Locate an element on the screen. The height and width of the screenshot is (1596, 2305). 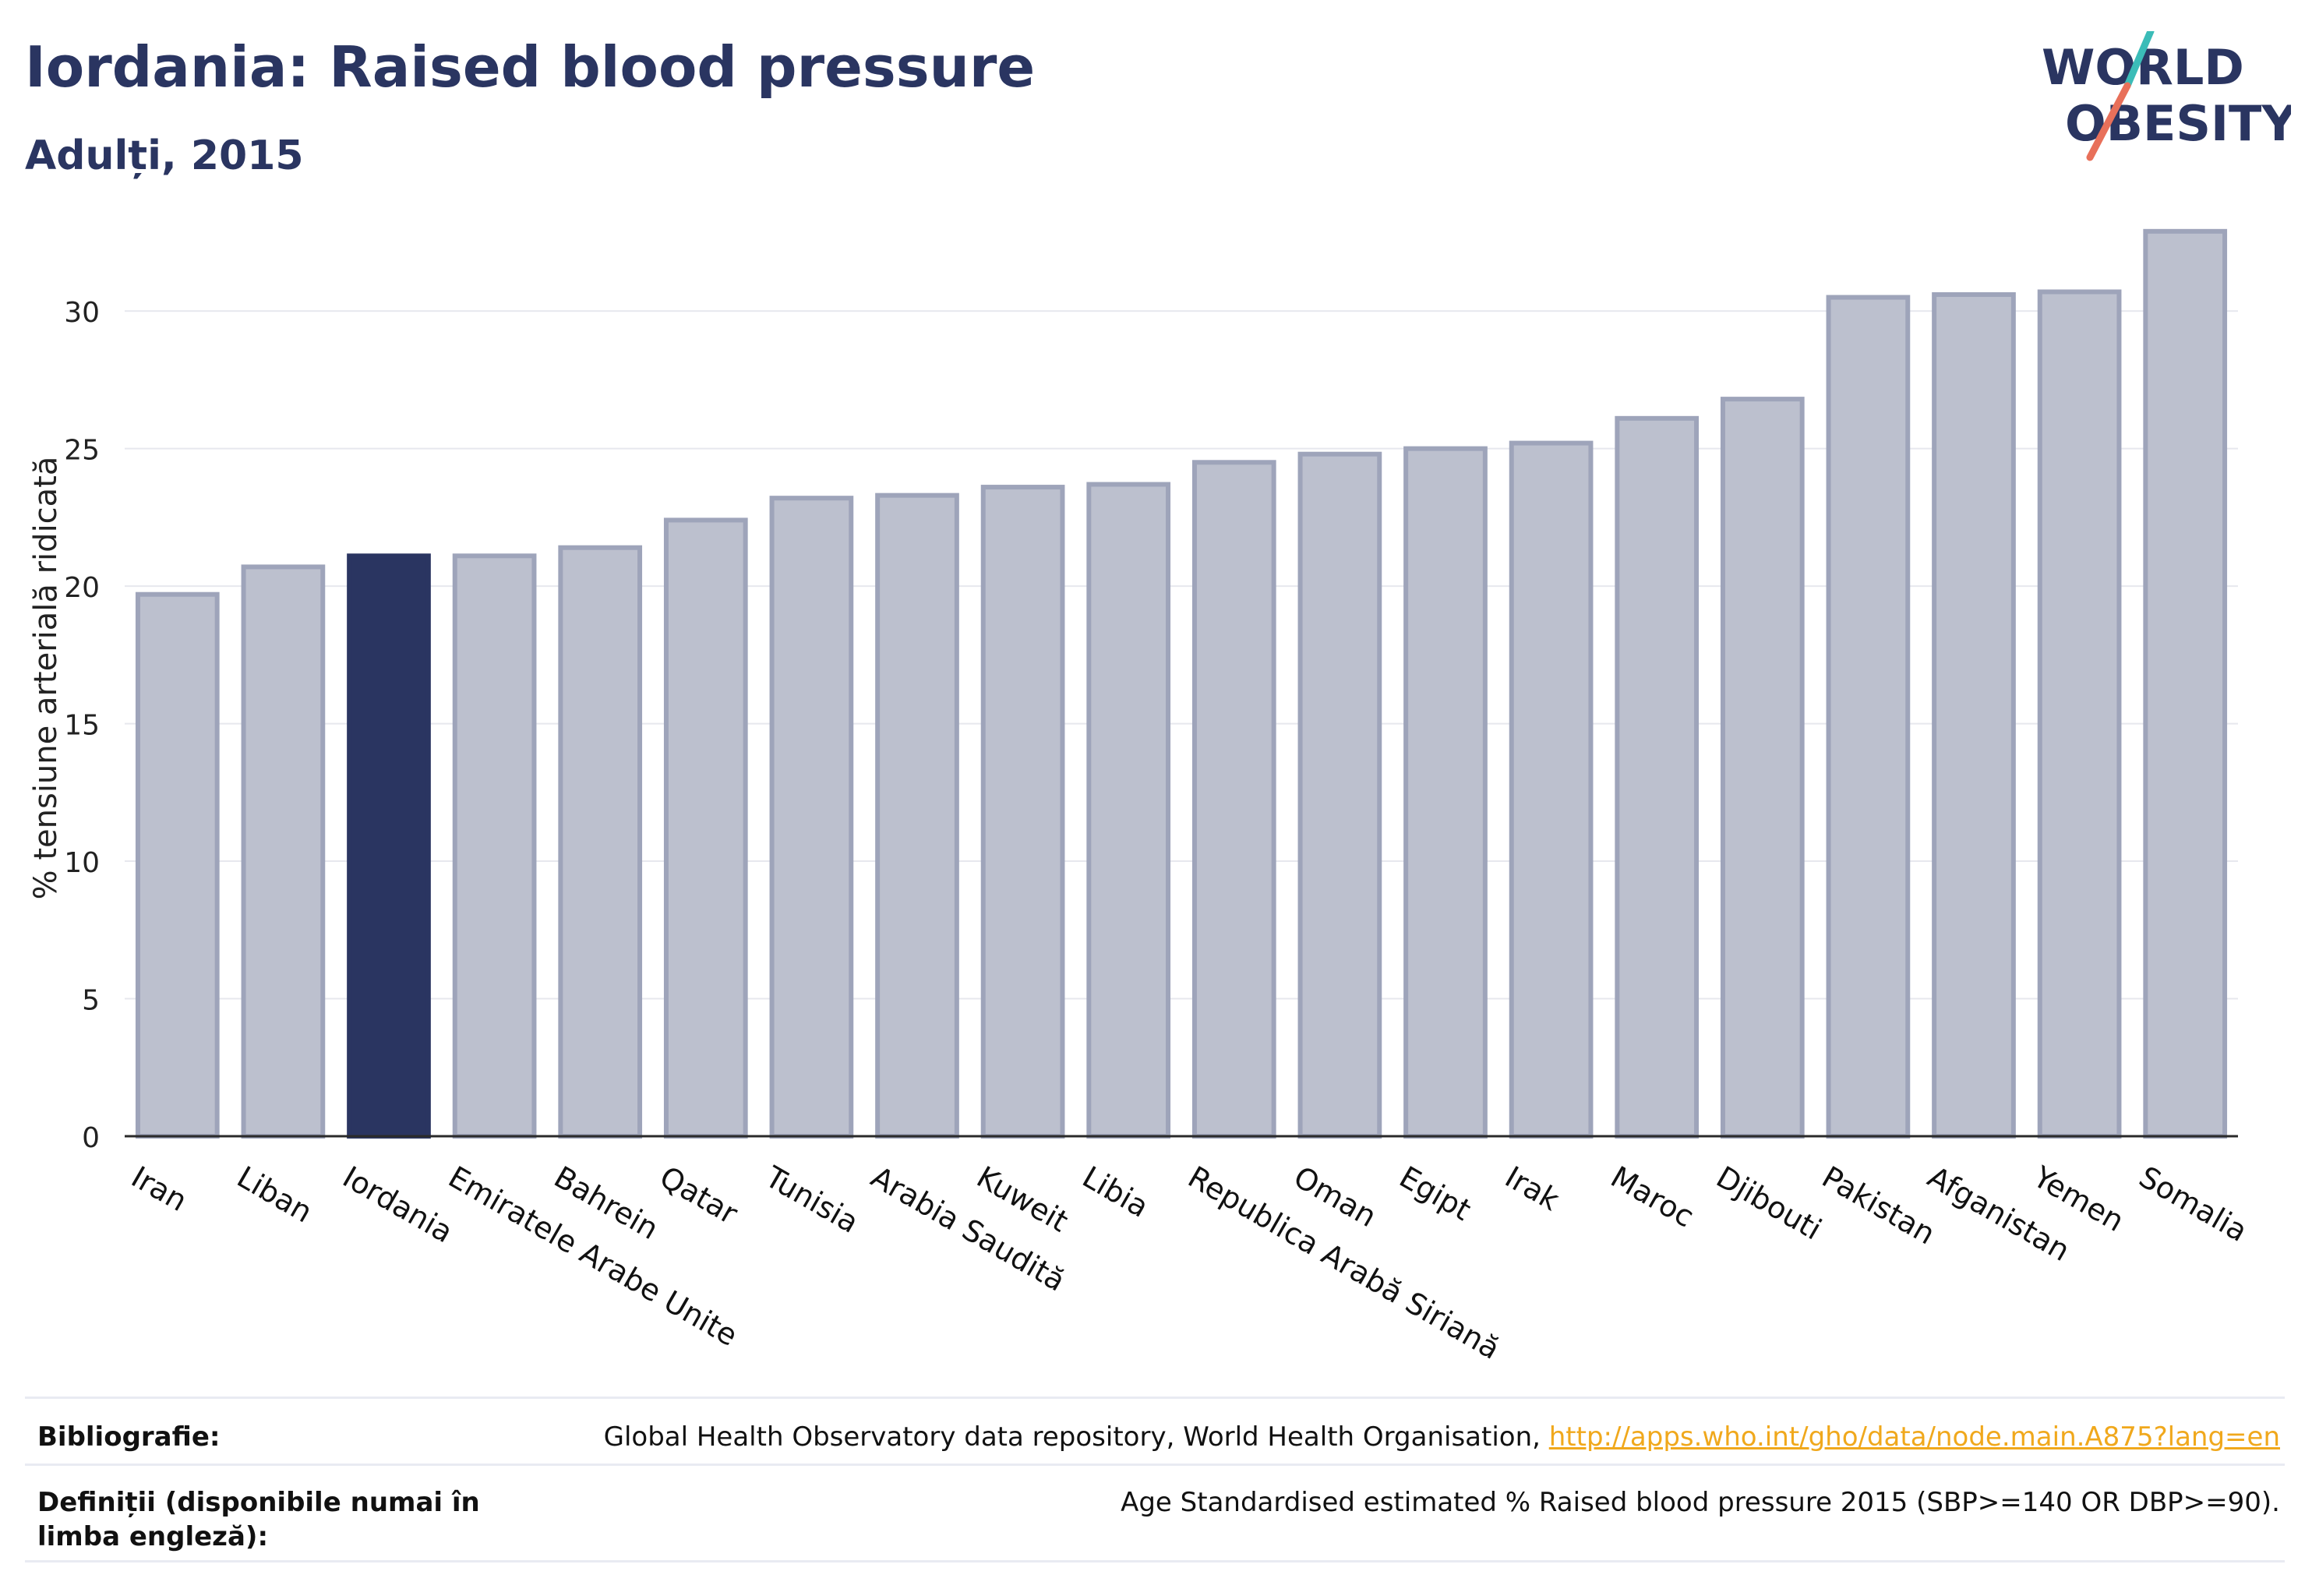
world-obesity-logo: WORLD OBESITY is located at coordinates (2166, 96).